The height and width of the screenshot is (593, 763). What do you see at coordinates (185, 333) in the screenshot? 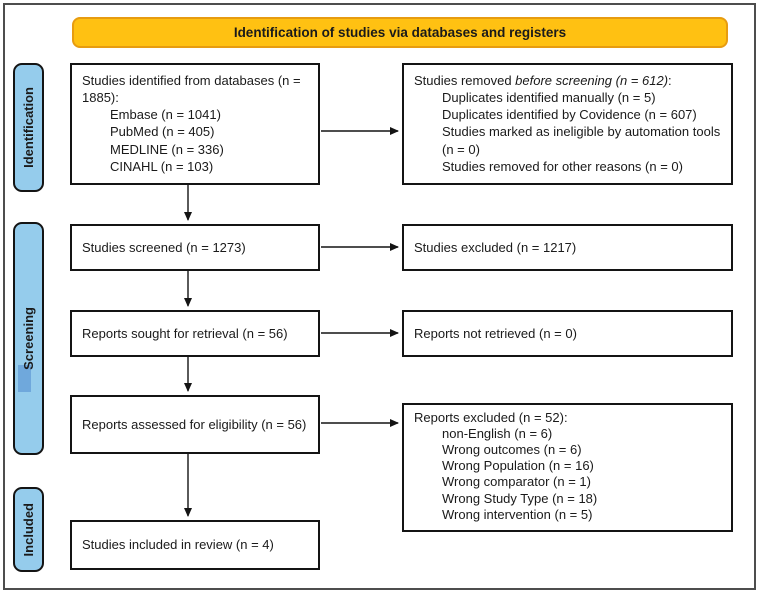
I see `box-label: Reports sought for retrieval (n = 56)` at bounding box center [185, 333].